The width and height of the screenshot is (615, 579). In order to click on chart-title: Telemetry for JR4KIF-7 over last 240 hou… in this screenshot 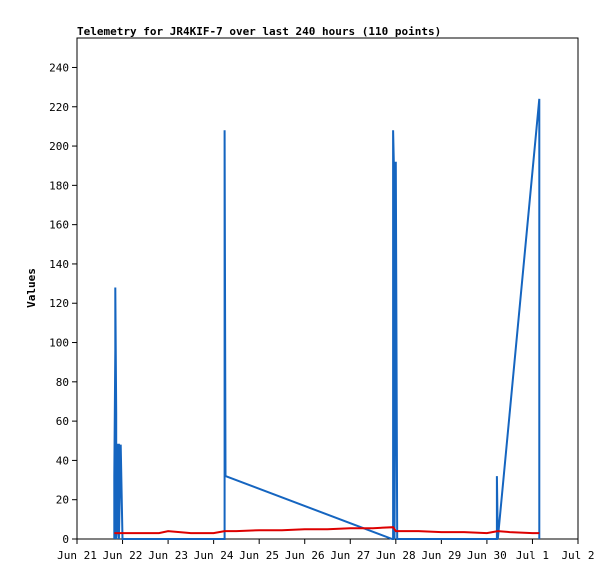, I will do `click(259, 31)`.